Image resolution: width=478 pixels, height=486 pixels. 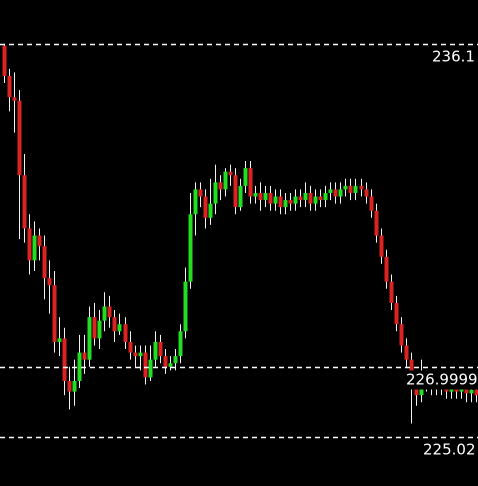 What do you see at coordinates (449, 450) in the screenshot?
I see `price-level-label-low: 225.02` at bounding box center [449, 450].